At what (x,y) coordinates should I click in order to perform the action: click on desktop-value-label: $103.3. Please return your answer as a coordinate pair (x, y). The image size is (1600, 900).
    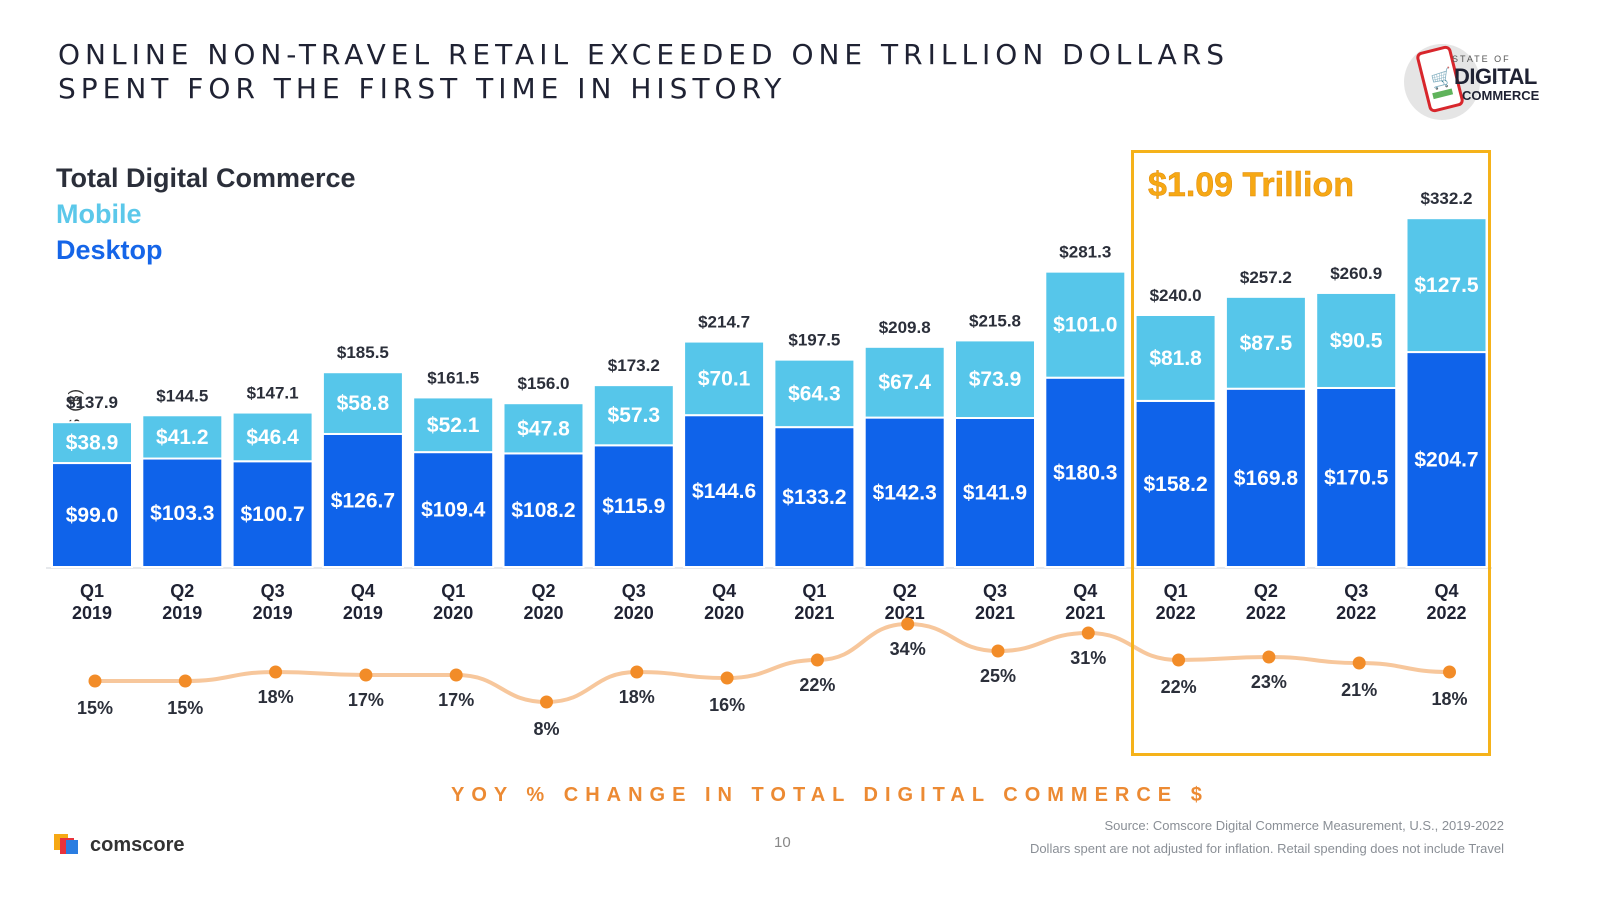
    Looking at the image, I should click on (182, 513).